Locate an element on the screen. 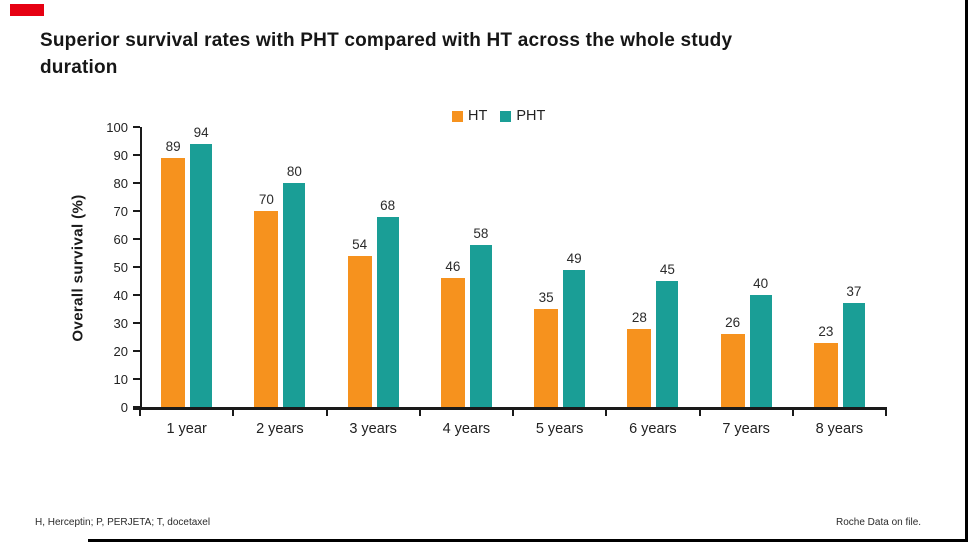  y-tick-label: 70 is located at coordinates (120, 211).